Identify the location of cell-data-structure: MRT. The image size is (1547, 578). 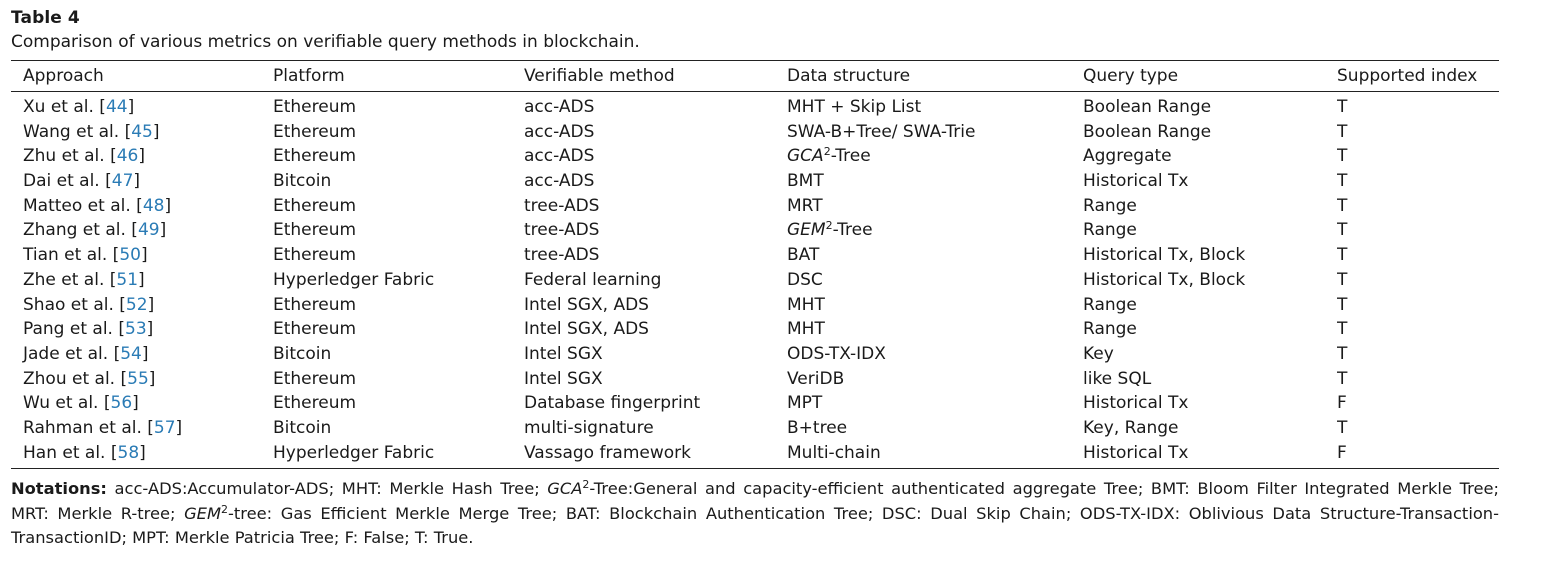
(805, 205).